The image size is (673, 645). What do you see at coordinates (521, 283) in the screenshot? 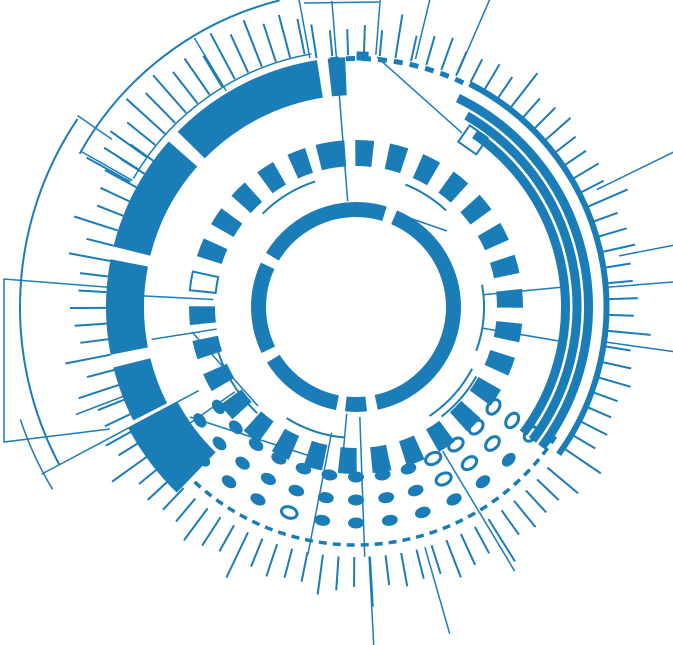
I see `triple-arc-inner` at bounding box center [521, 283].